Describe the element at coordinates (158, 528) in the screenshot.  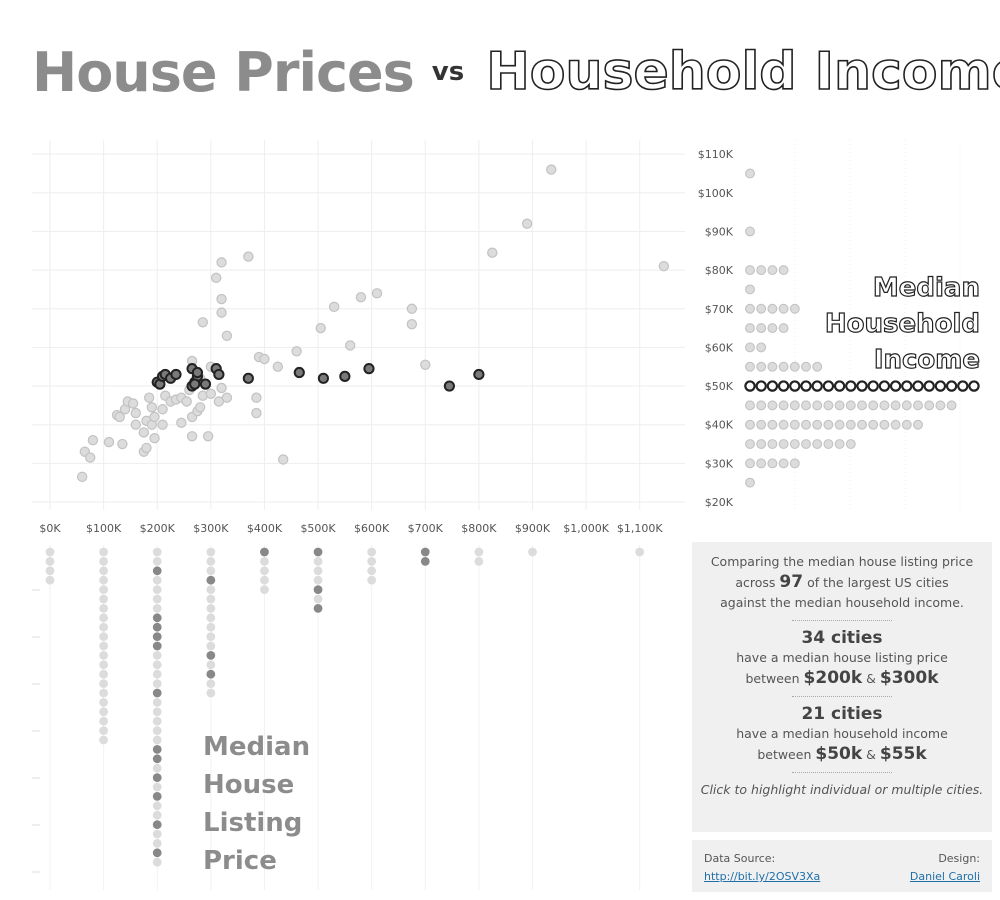
I see `x-tick-label: $200K` at that location.